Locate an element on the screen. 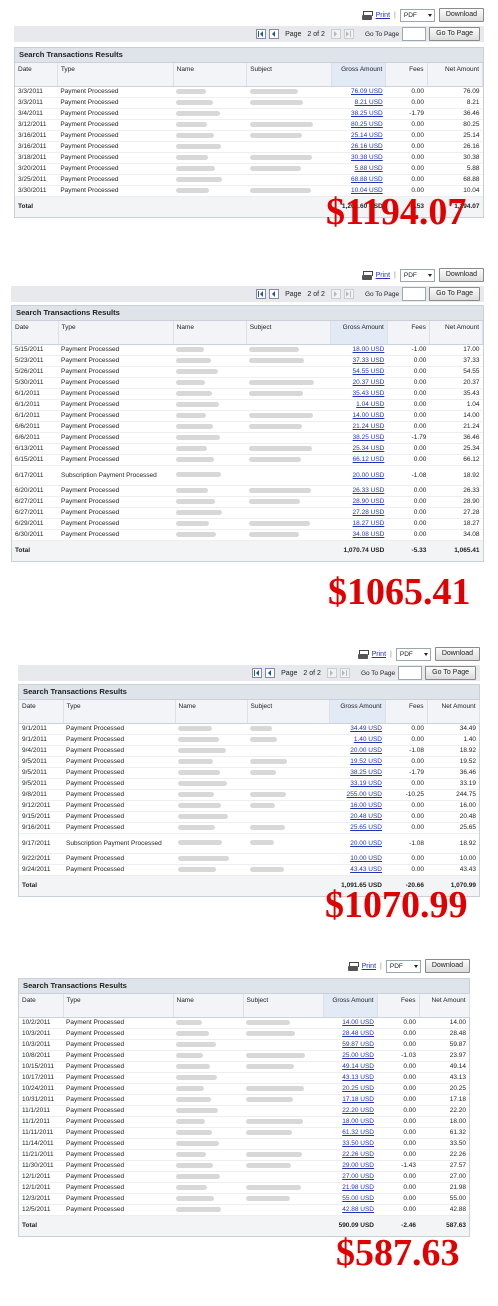  gross-amount-link: 29.00 USD is located at coordinates (358, 1165).